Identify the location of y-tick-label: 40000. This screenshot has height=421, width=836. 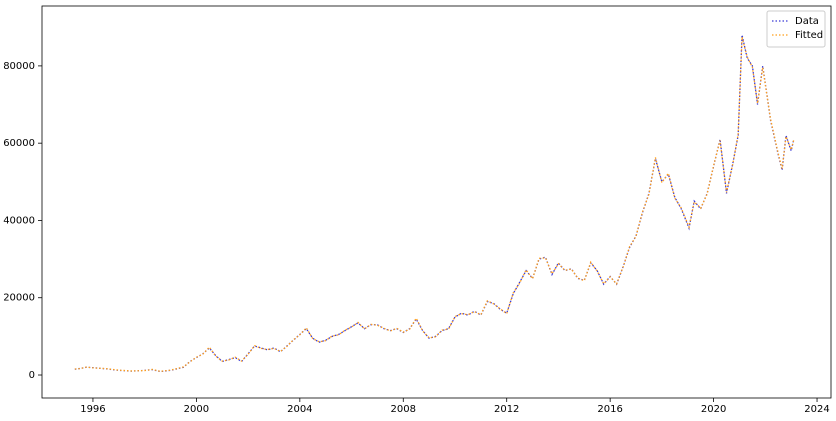
(19, 220).